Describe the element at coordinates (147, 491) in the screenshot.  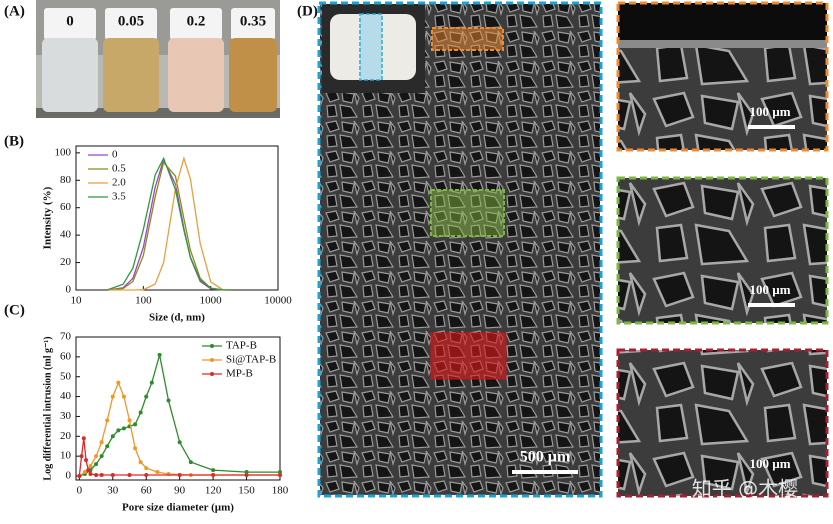
I see `x-tick-label: 60` at that location.